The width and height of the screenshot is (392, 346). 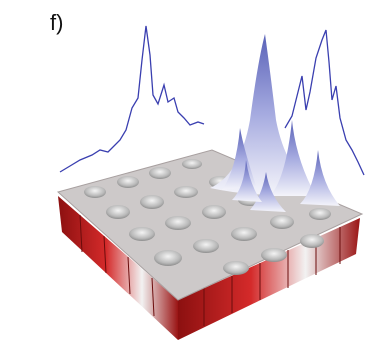 What do you see at coordinates (324, 102) in the screenshot?
I see `right-profile` at bounding box center [324, 102].